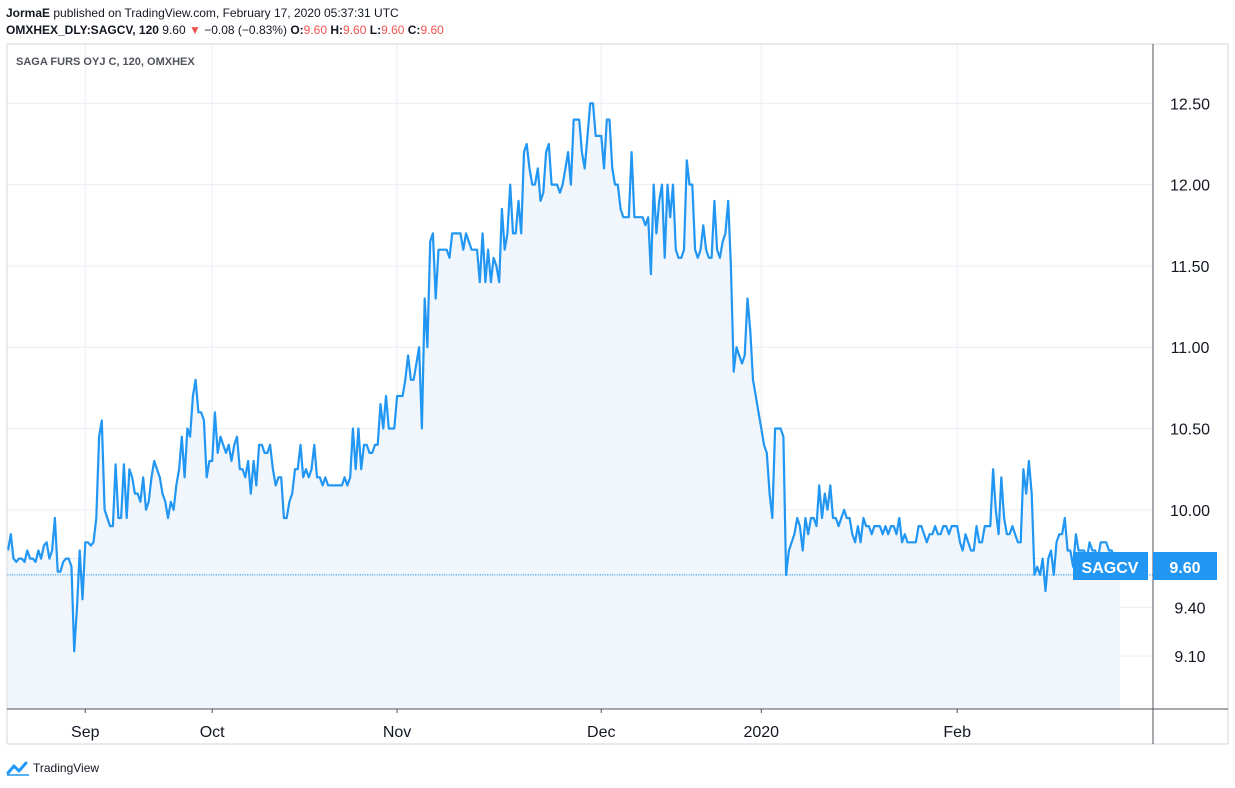 This screenshot has height=788, width=1235. I want to click on last-price-tags: SAGCV 9.60, so click(1145, 566).